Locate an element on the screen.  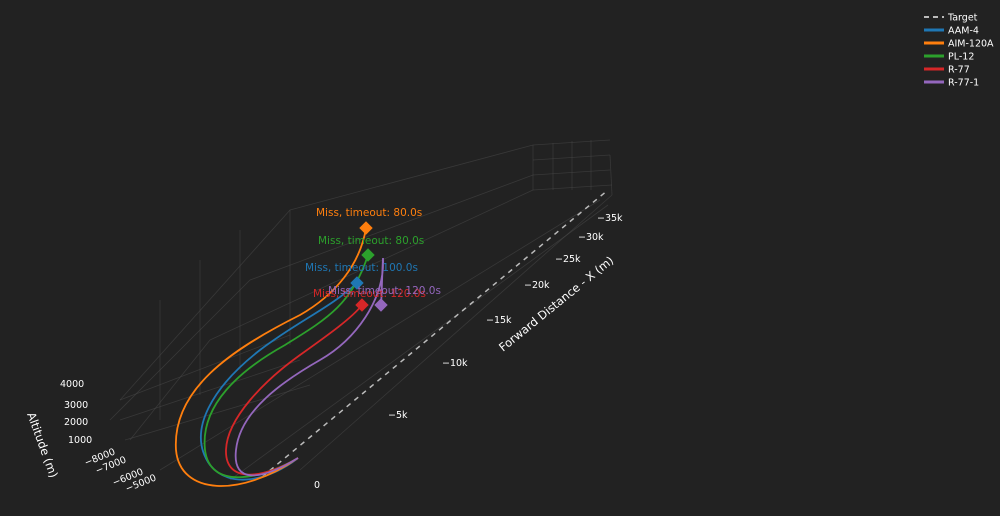
legend-label: AIM-120A is located at coordinates (971, 44).